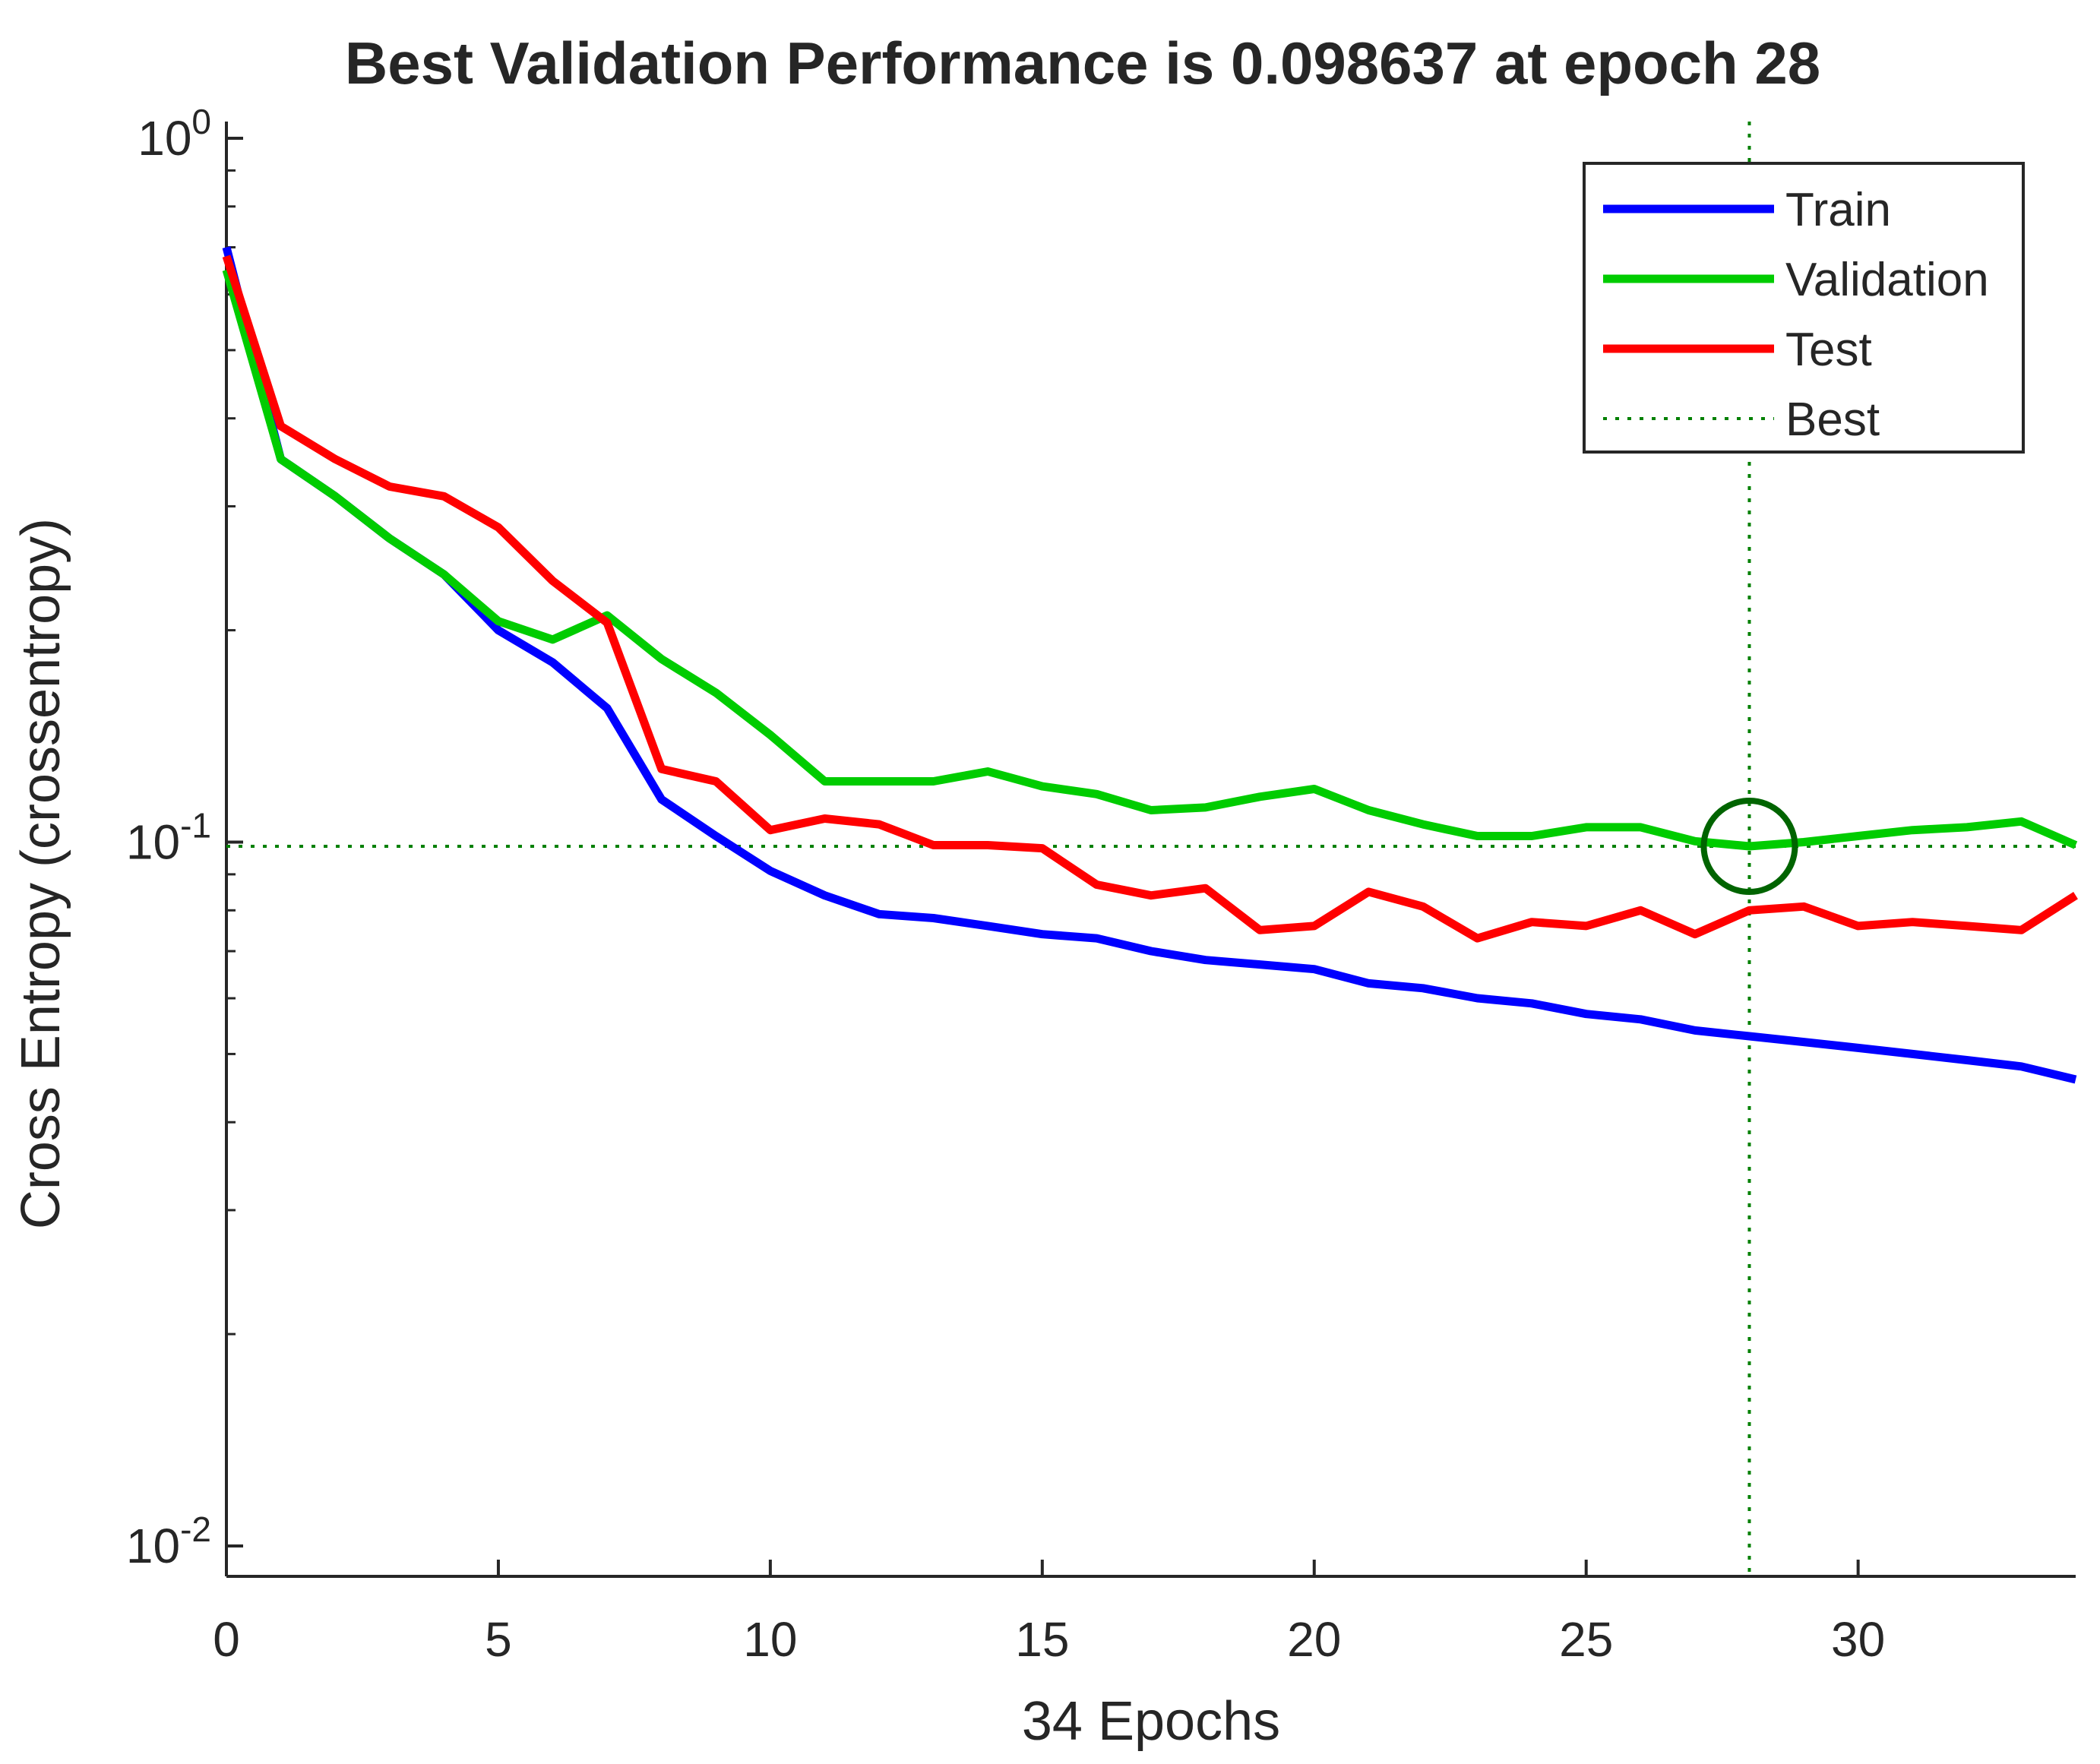 This screenshot has height=1764, width=2100. I want to click on x-tick-label: 20, so click(1314, 1639).